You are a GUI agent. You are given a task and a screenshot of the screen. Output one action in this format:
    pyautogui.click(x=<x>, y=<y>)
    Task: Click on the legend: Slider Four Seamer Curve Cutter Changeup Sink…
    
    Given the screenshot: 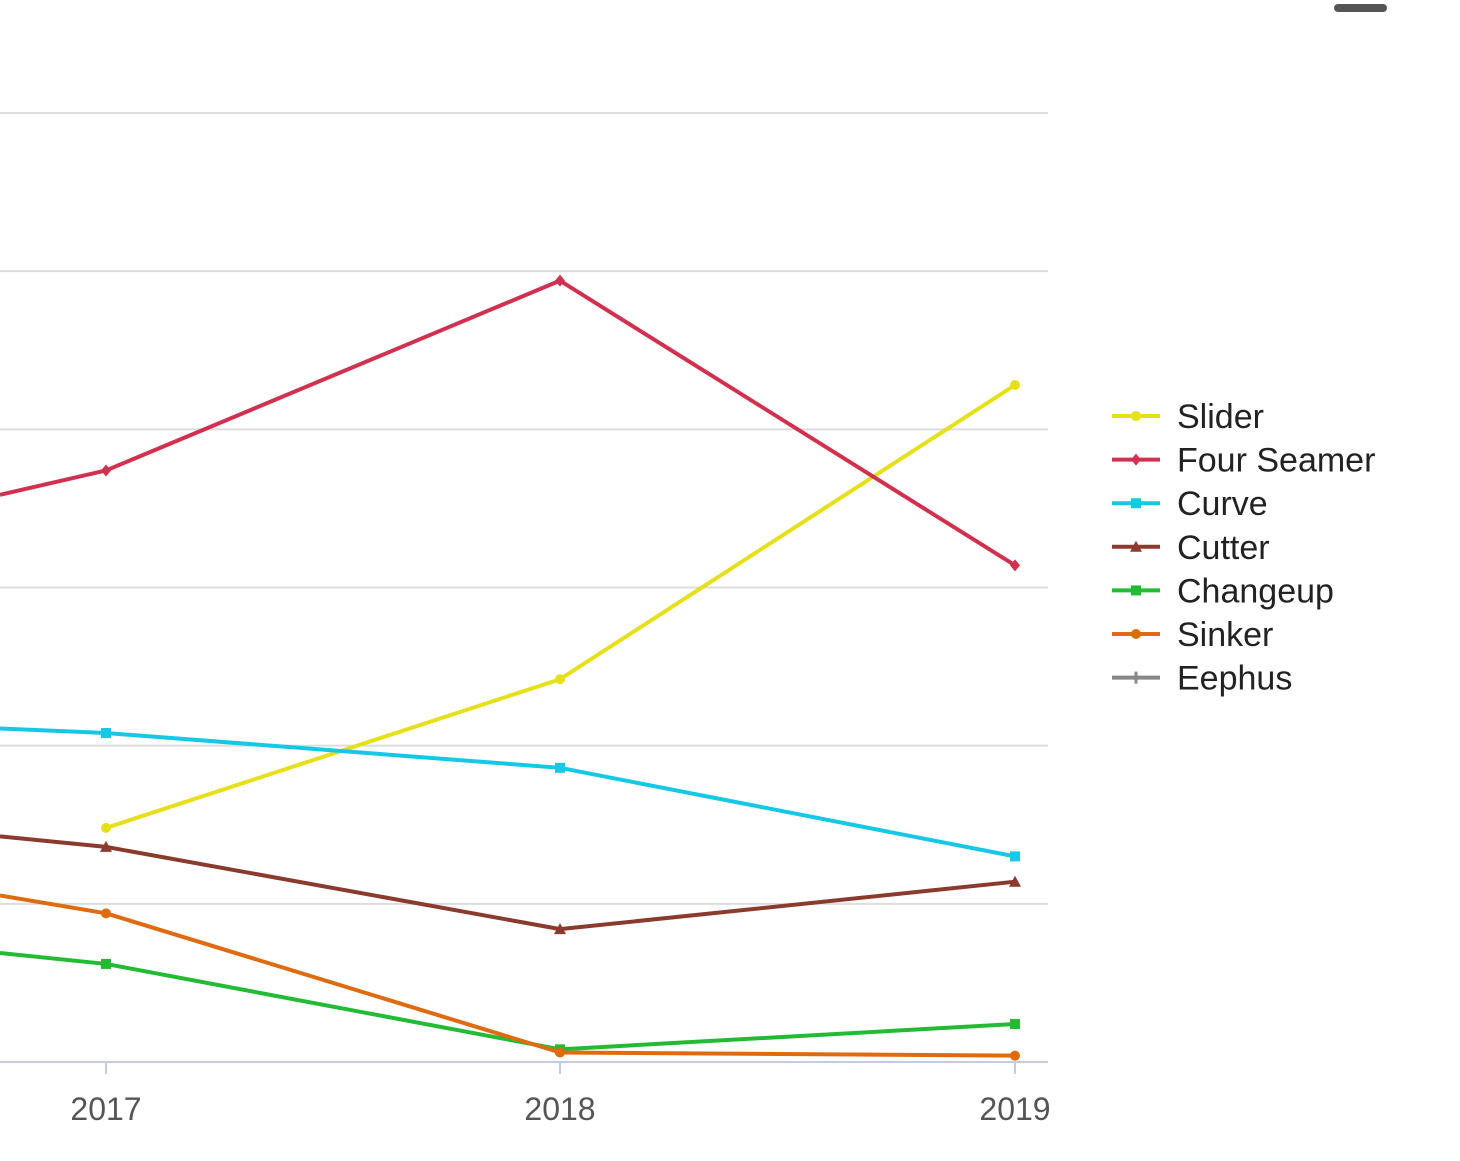 What is the action you would take?
    pyautogui.click(x=1243, y=548)
    